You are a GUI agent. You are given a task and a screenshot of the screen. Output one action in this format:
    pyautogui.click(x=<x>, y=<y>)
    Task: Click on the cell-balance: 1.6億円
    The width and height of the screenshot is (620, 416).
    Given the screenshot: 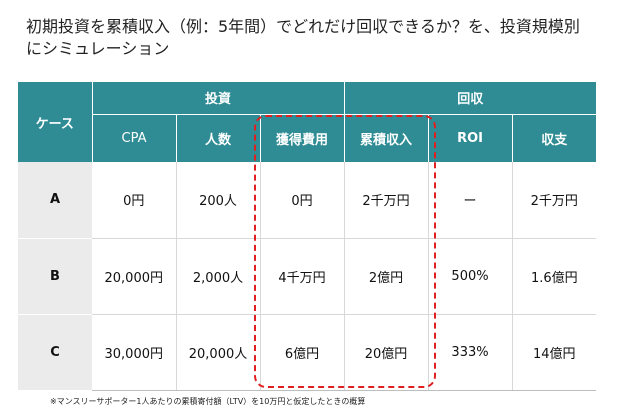 What is the action you would take?
    pyautogui.click(x=554, y=276)
    